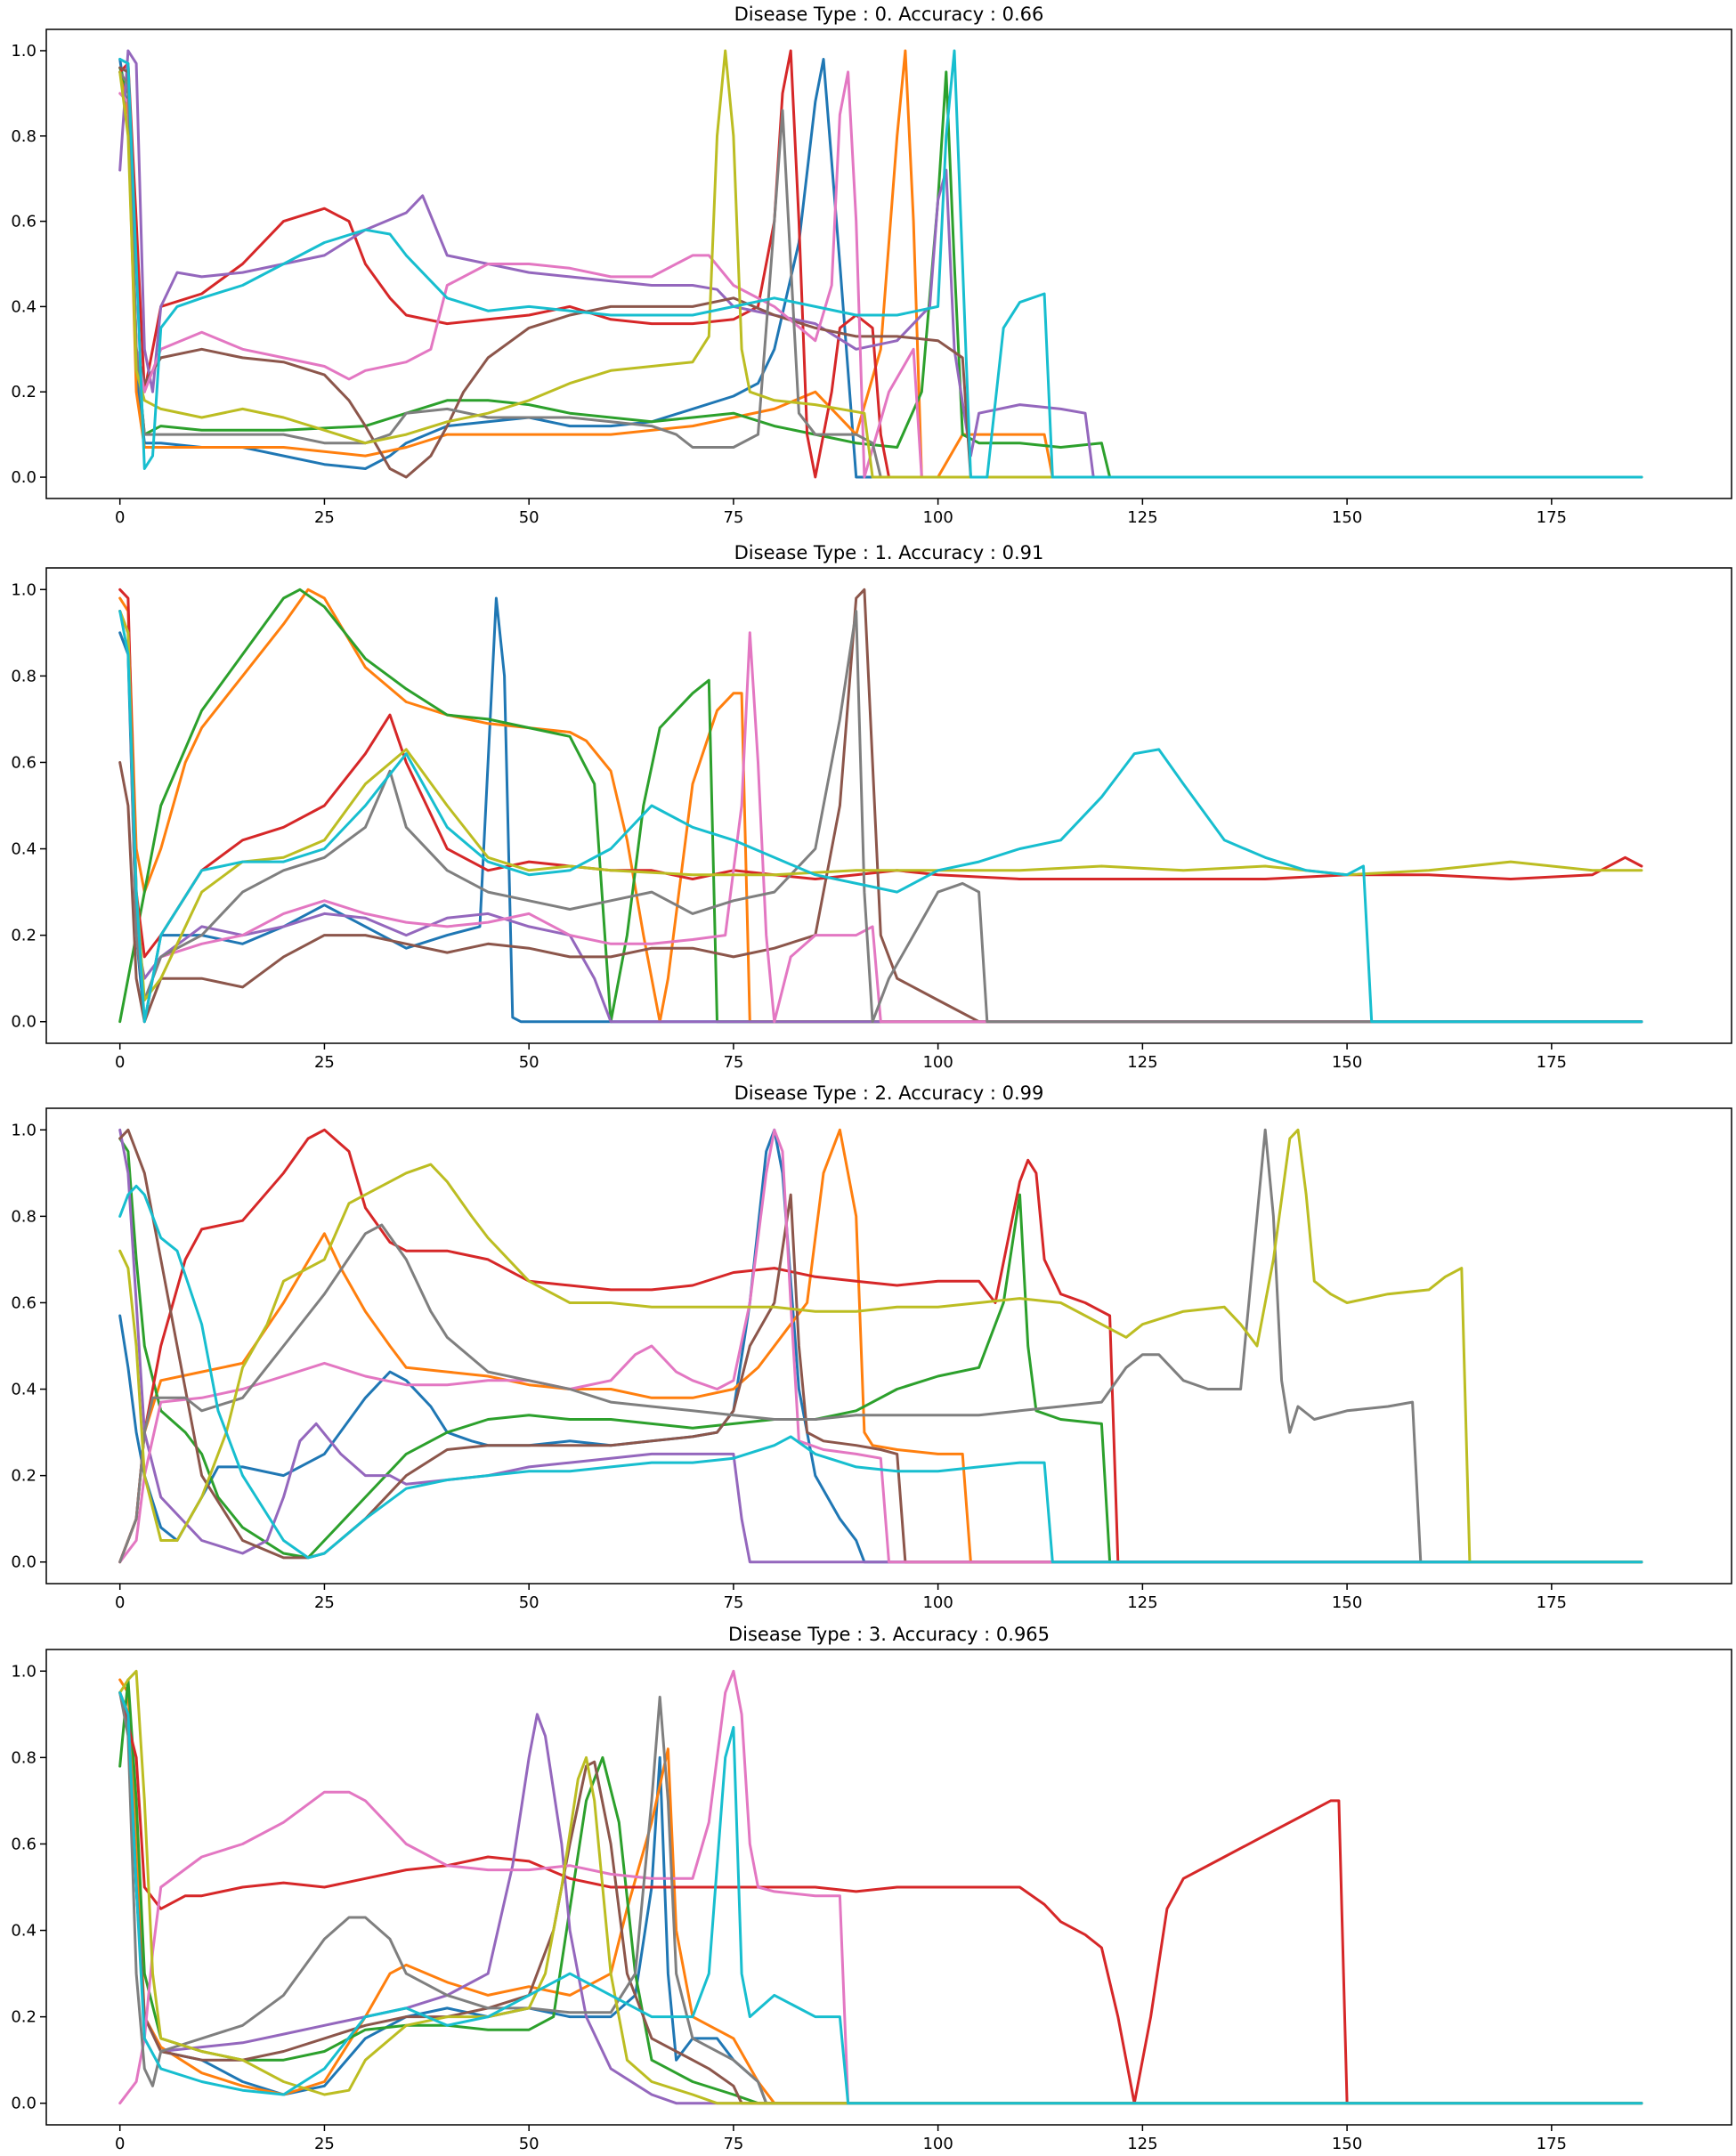 This screenshot has width=1736, height=2156. I want to click on subplot-title: Disease Type : 2. Accuracy : 0.99, so click(889, 1093).